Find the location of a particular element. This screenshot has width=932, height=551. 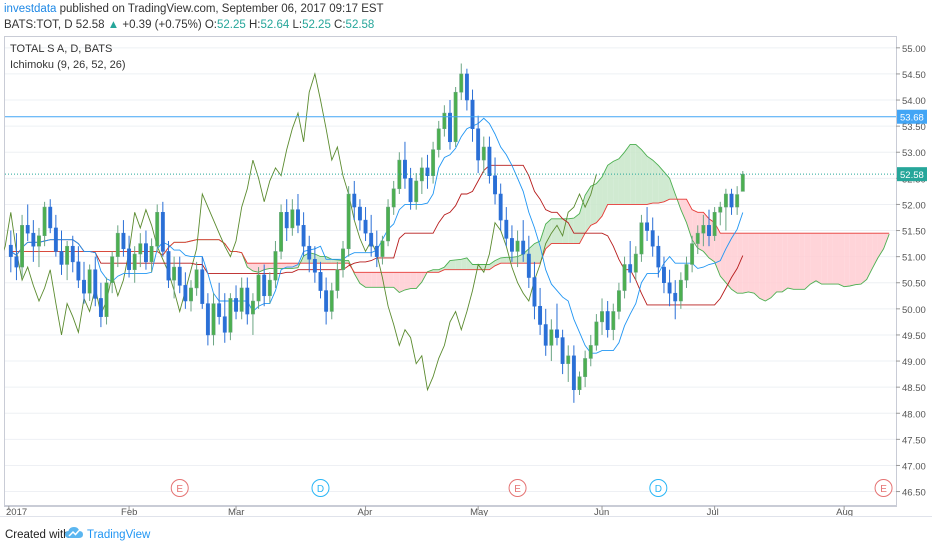

hline-price-label-bg is located at coordinates (912, 116).